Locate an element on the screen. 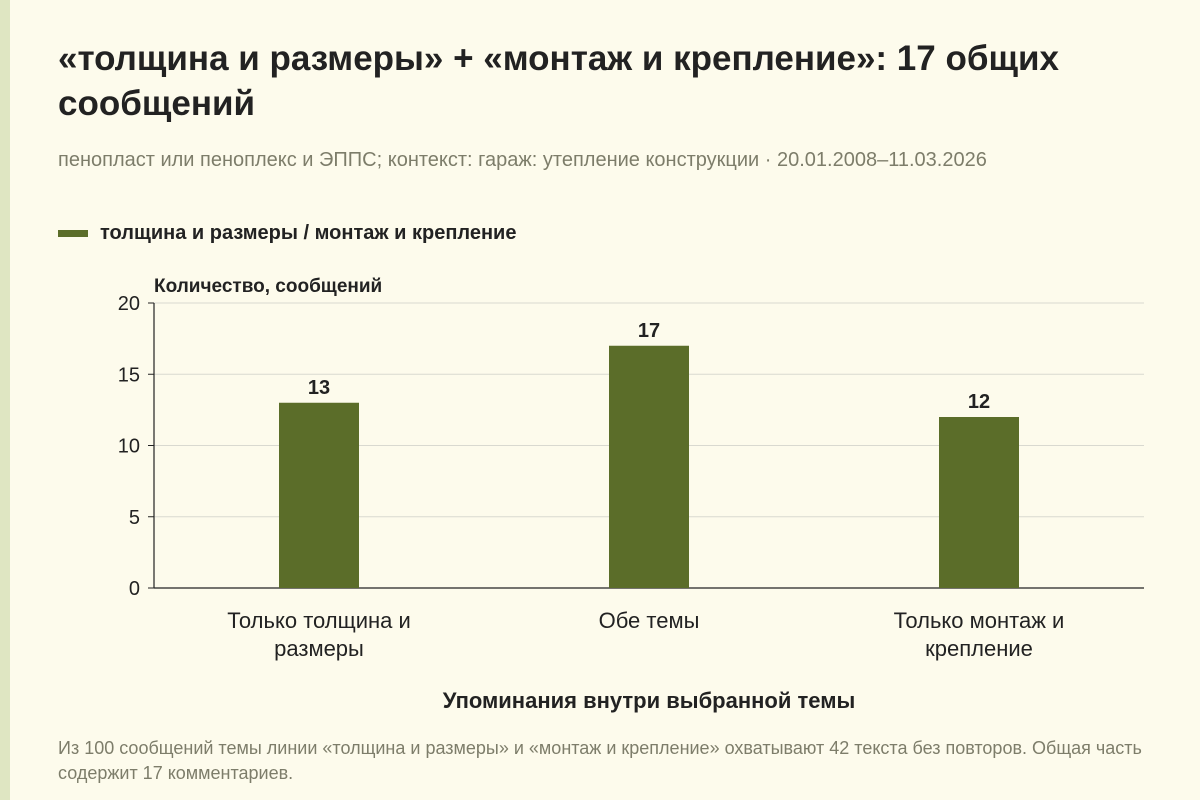 The height and width of the screenshot is (800, 1200). x-tick-label: Обе темы is located at coordinates (649, 620).